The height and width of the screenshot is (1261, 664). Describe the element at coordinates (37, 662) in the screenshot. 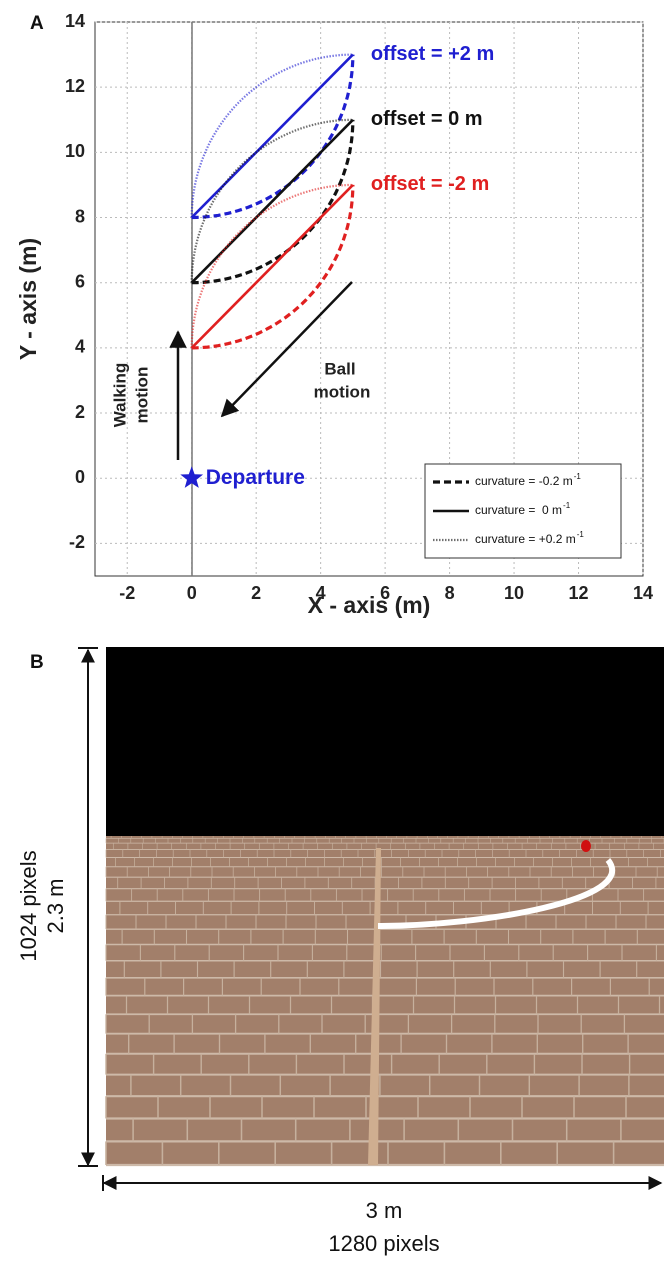

I see `panel-label: B` at that location.